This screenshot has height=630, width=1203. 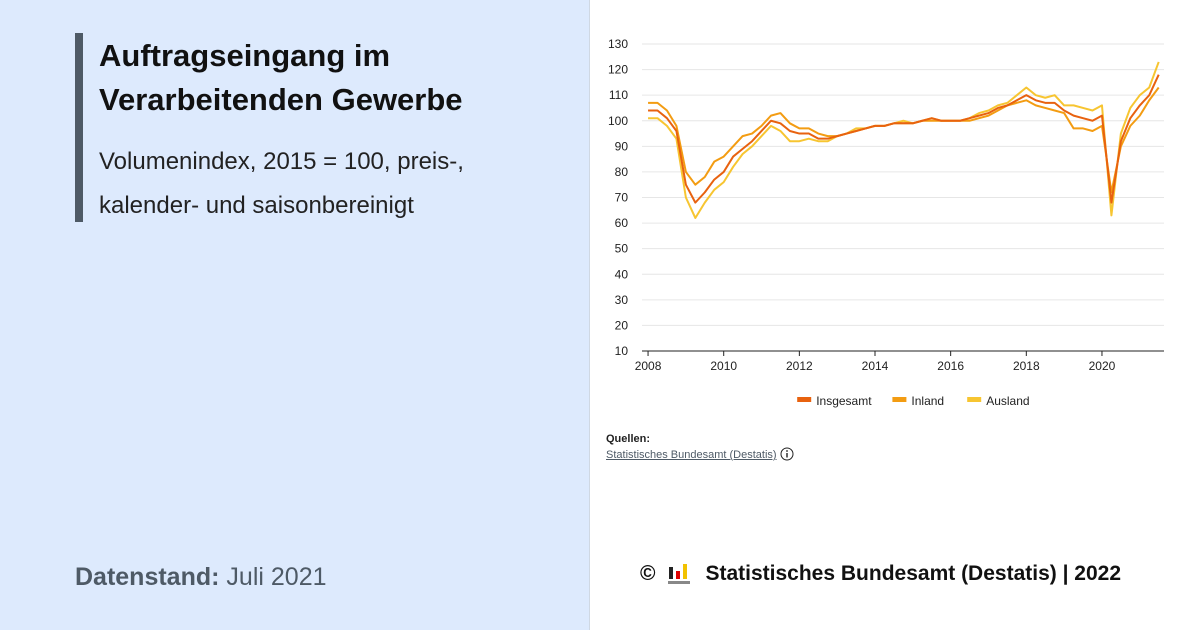 I want to click on legend-label: Inland, so click(x=927, y=401).